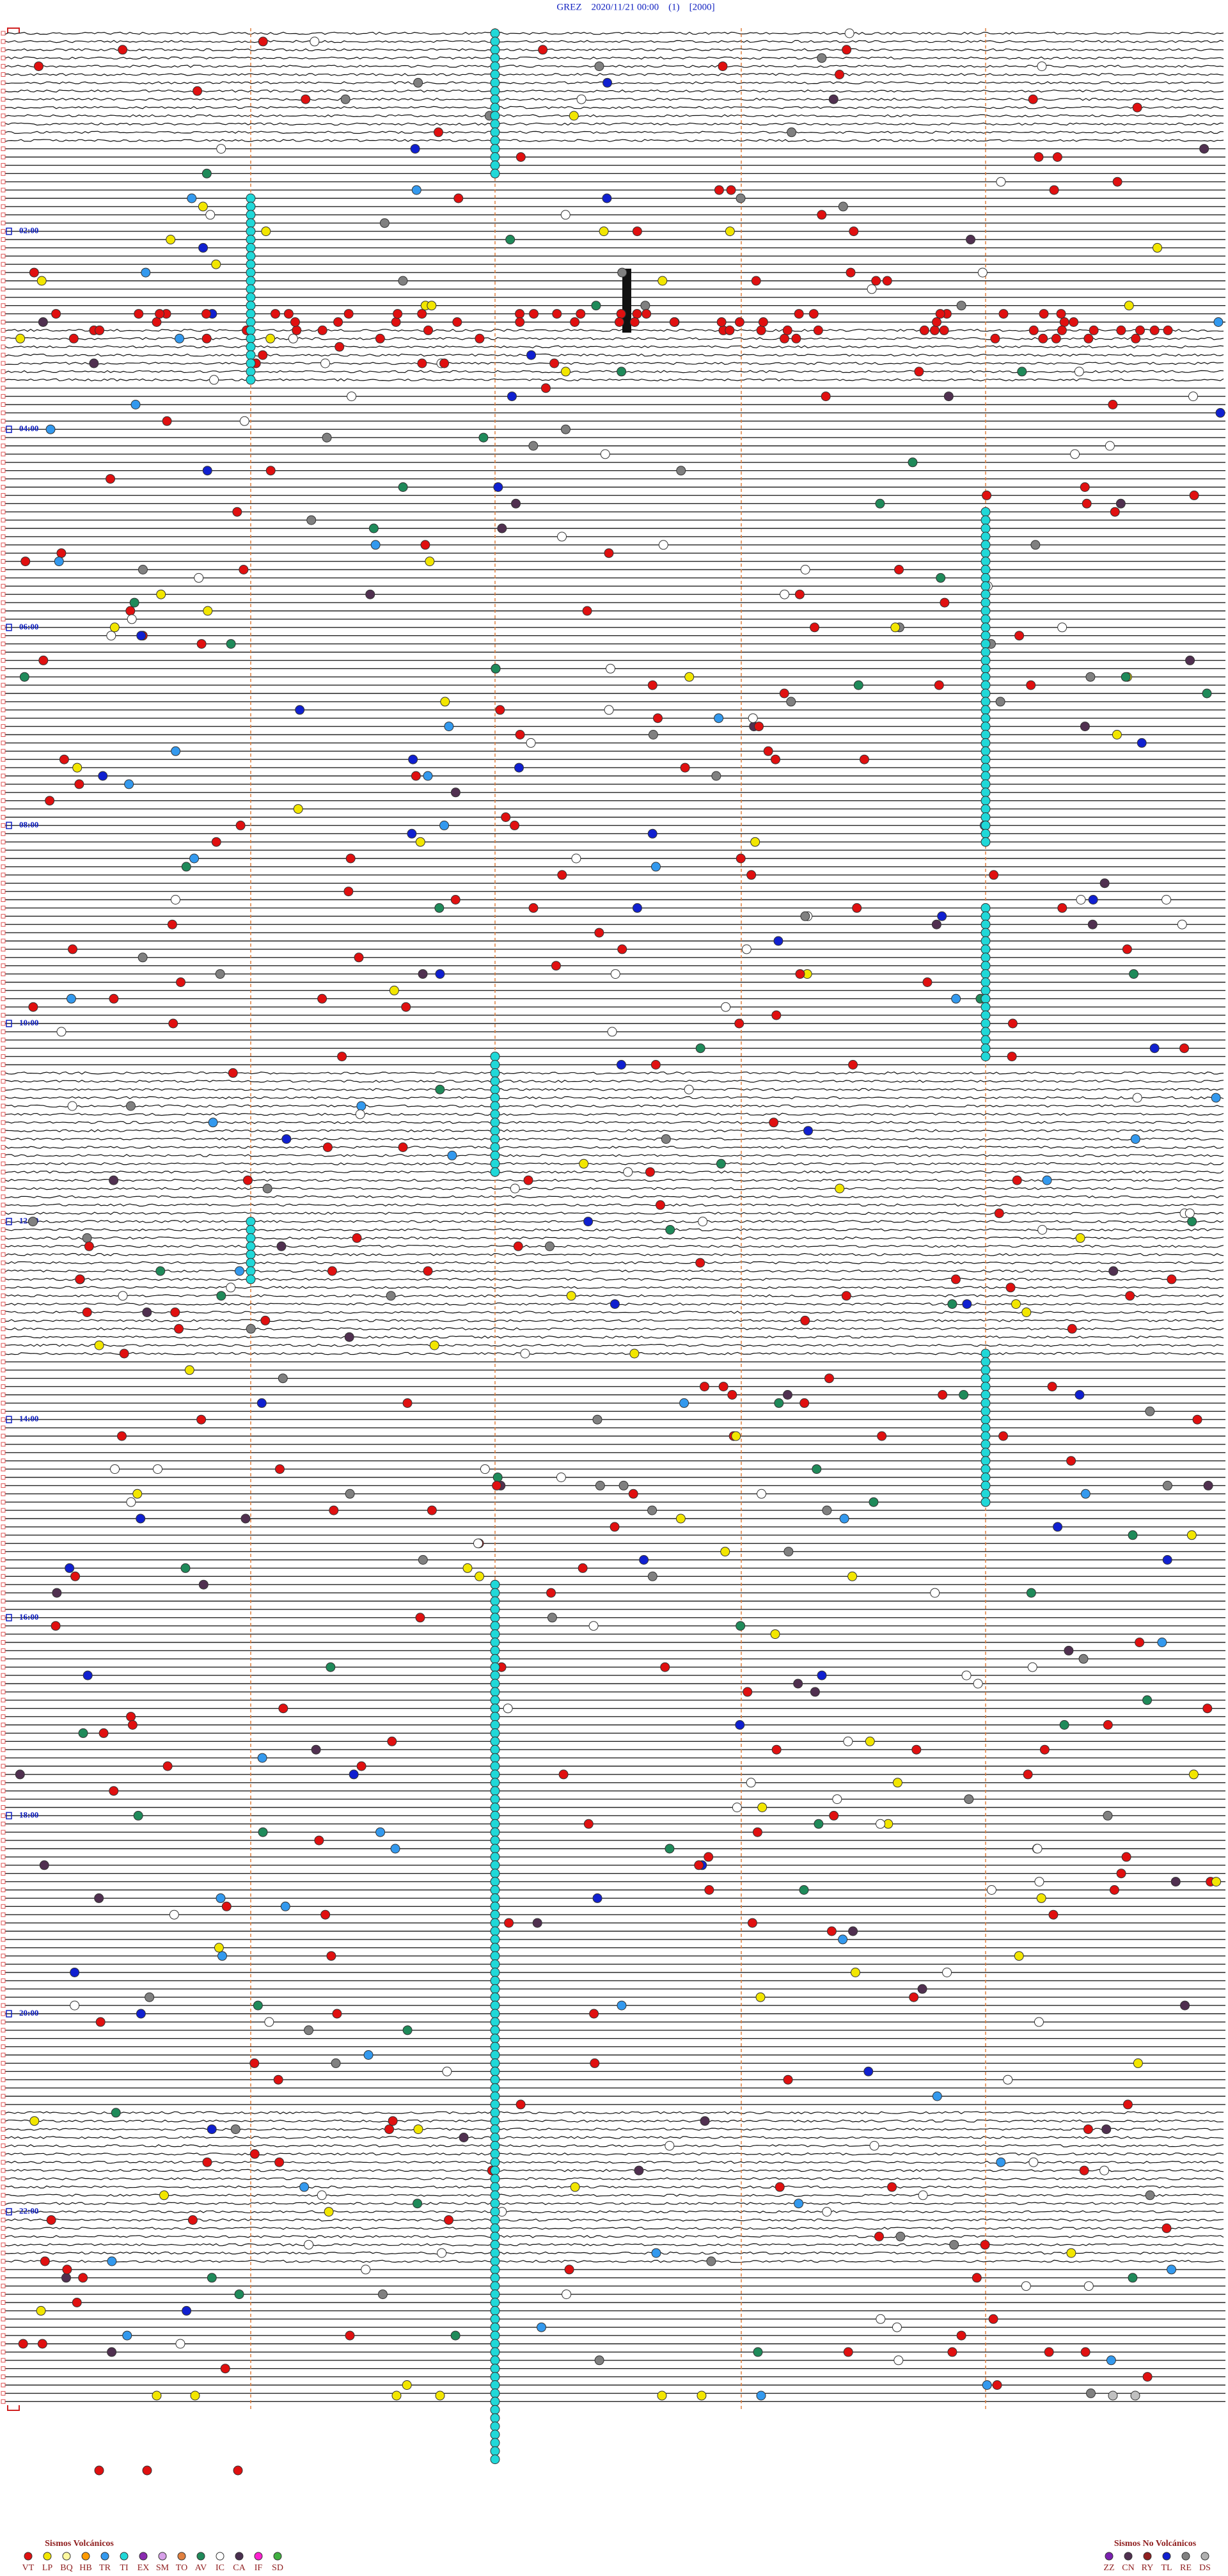 The image size is (1228, 2576). What do you see at coordinates (66, 2568) in the screenshot?
I see `legend-code: BQ` at bounding box center [66, 2568].